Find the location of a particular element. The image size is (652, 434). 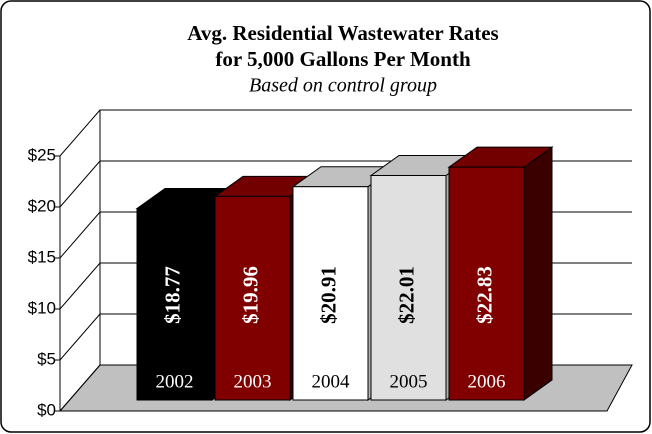

x-tick-label: 2004 is located at coordinates (331, 381).